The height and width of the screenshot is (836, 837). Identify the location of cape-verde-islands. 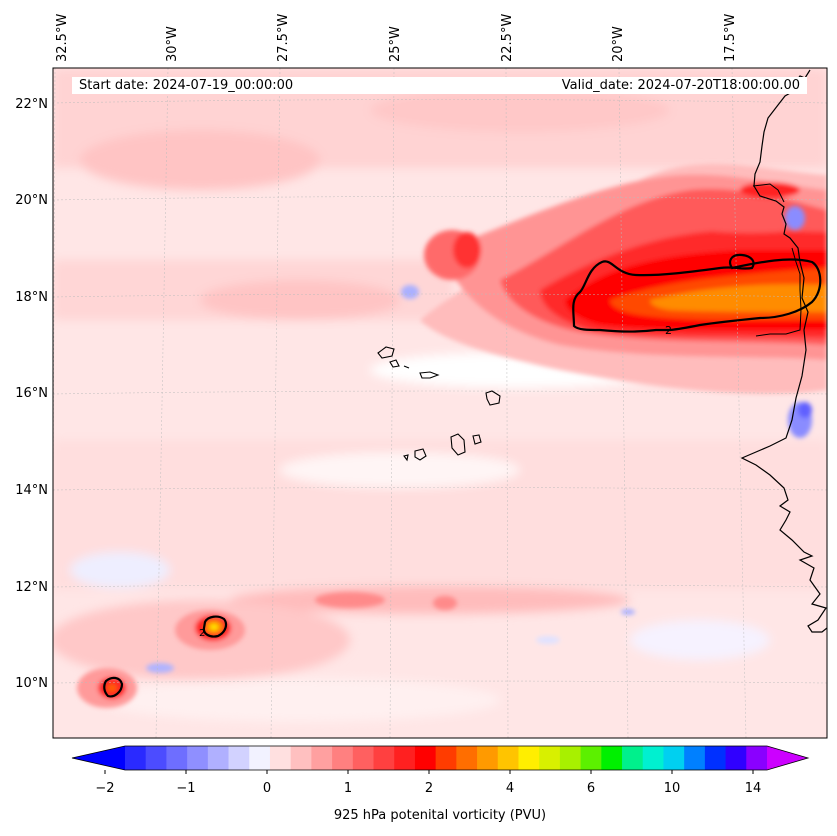
(439, 404).